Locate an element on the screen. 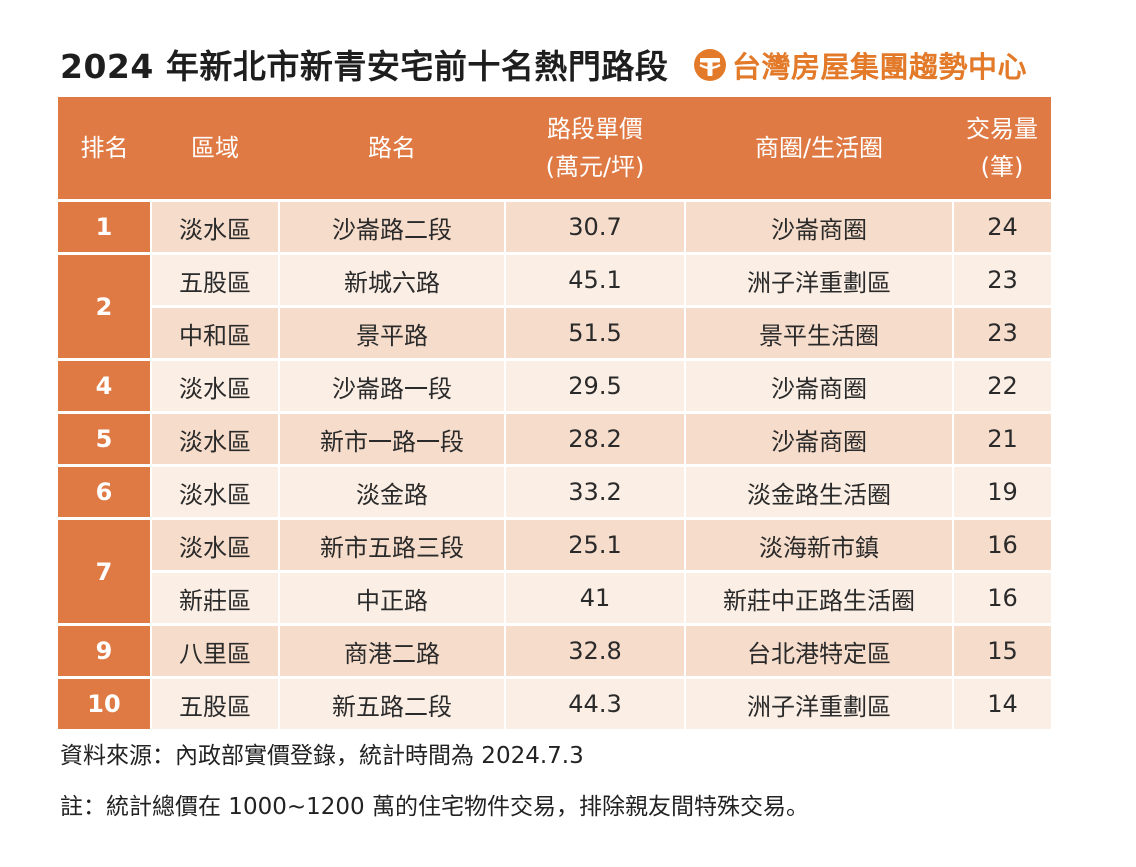 The image size is (1136, 867). page-title: 2024 年新北市新青安宅前十名熱門路段 is located at coordinates (364, 66).